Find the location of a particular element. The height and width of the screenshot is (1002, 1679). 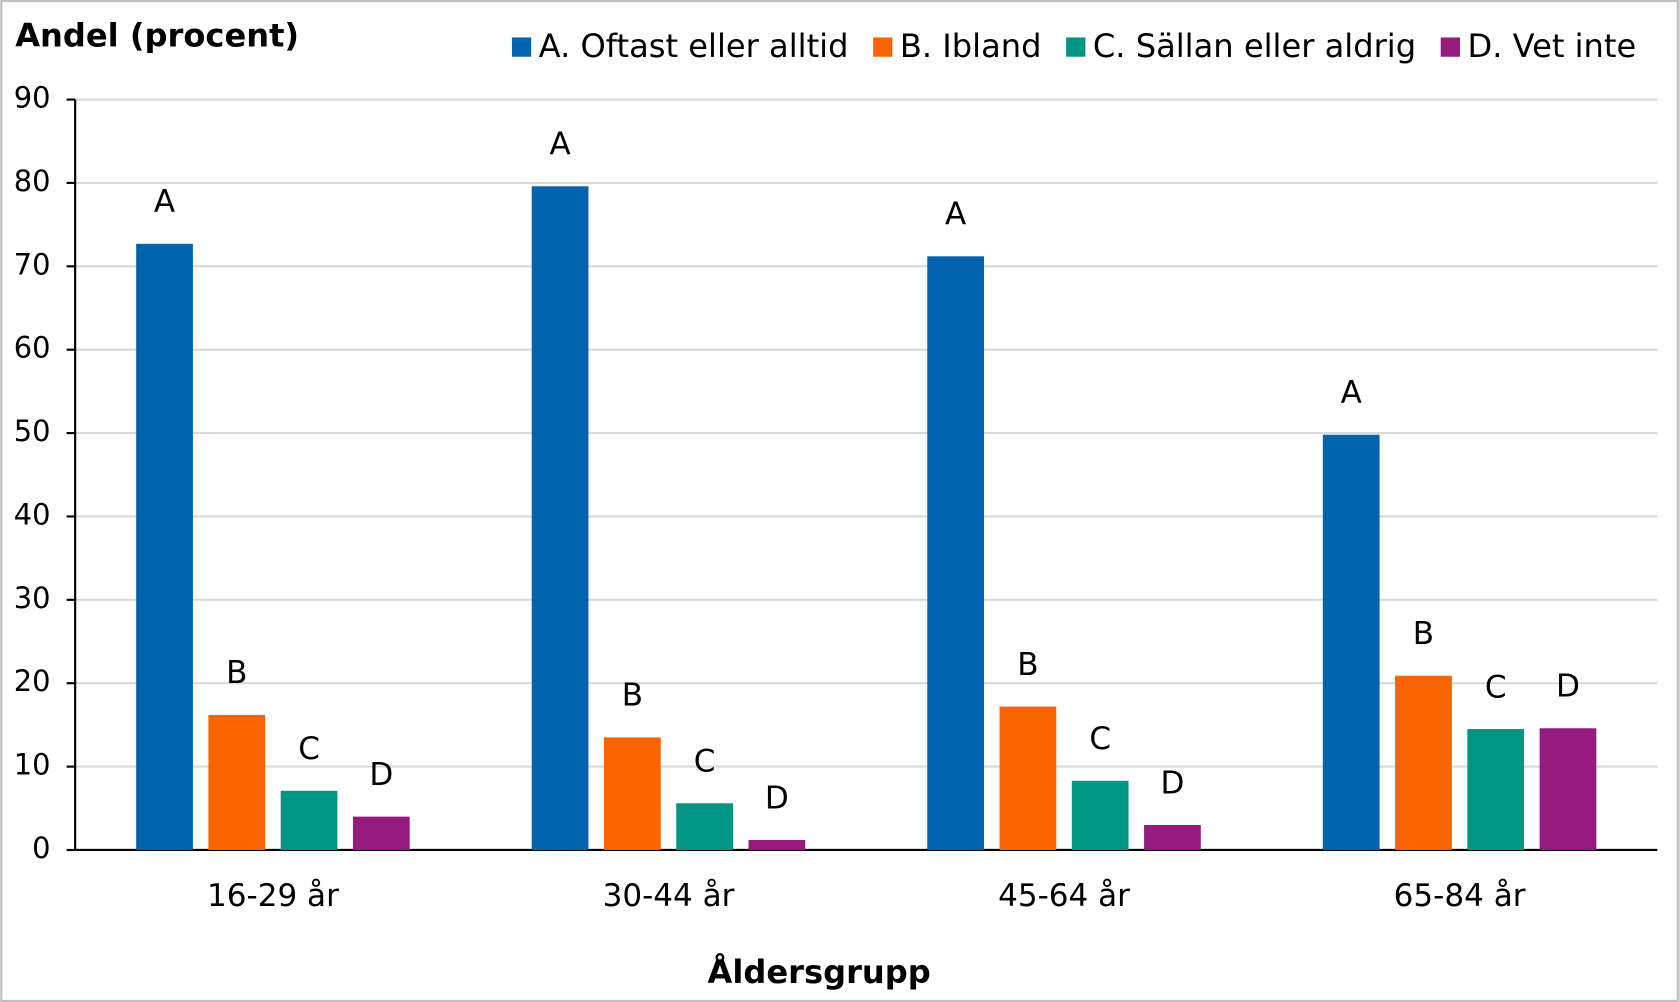

y-tick-label: 60 is located at coordinates (32, 348).